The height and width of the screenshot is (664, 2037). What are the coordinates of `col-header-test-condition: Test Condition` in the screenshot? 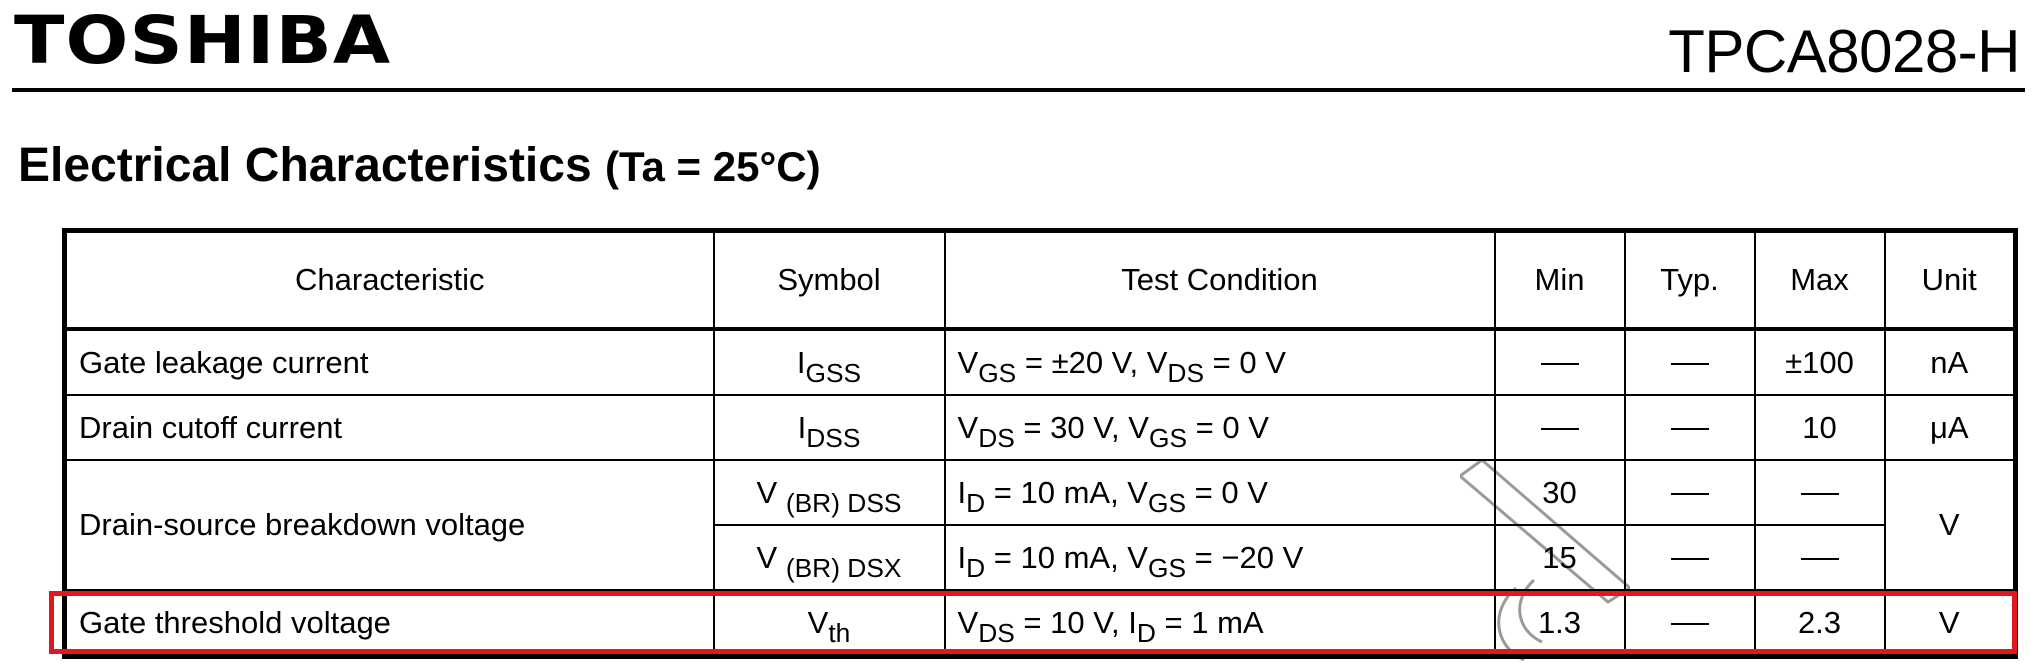 It's located at (1219, 280).